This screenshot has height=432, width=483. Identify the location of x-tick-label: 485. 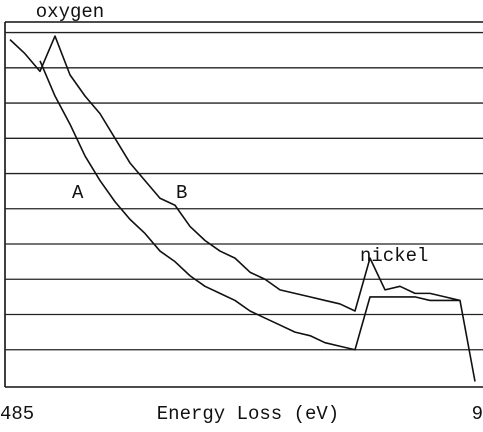
(17, 414).